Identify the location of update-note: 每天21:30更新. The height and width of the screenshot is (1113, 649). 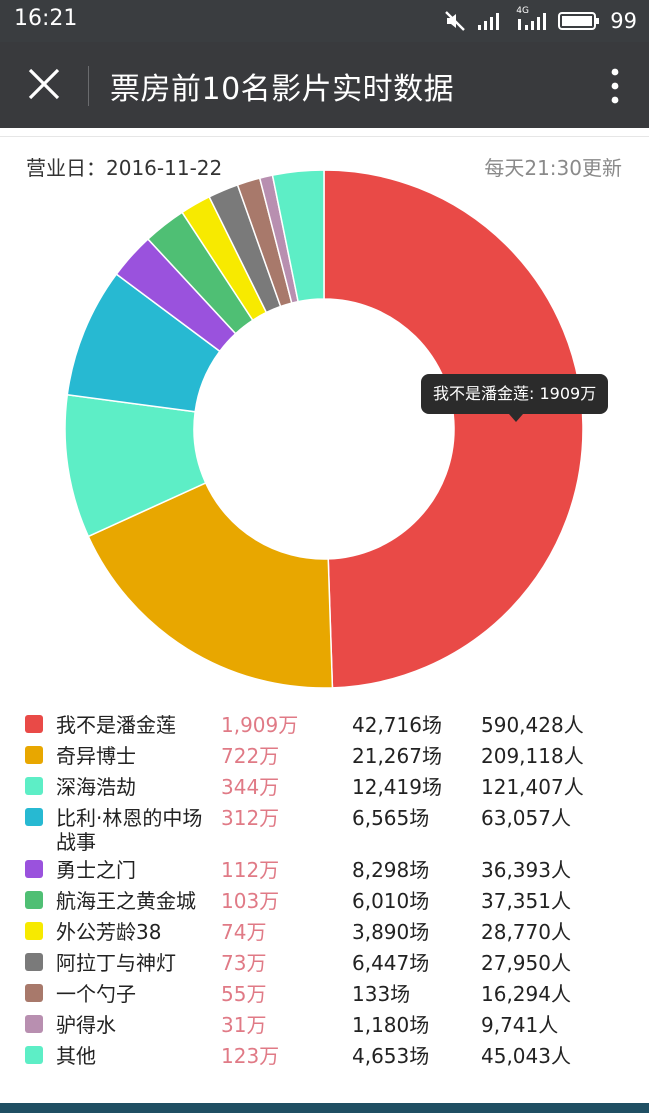
(553, 168).